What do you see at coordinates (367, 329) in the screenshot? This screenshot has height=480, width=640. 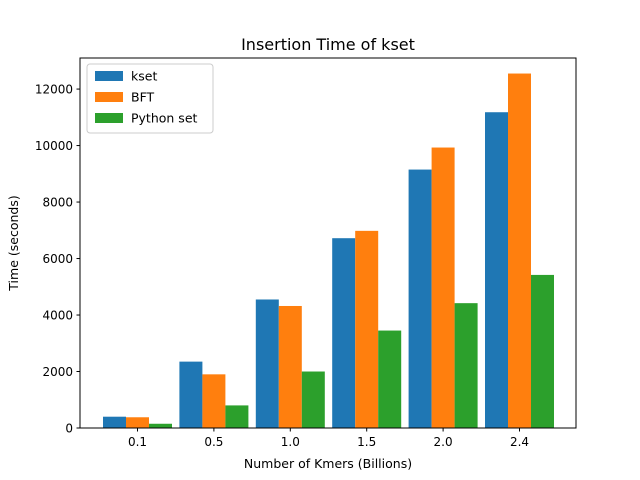 I see `bar-bft-1.5` at bounding box center [367, 329].